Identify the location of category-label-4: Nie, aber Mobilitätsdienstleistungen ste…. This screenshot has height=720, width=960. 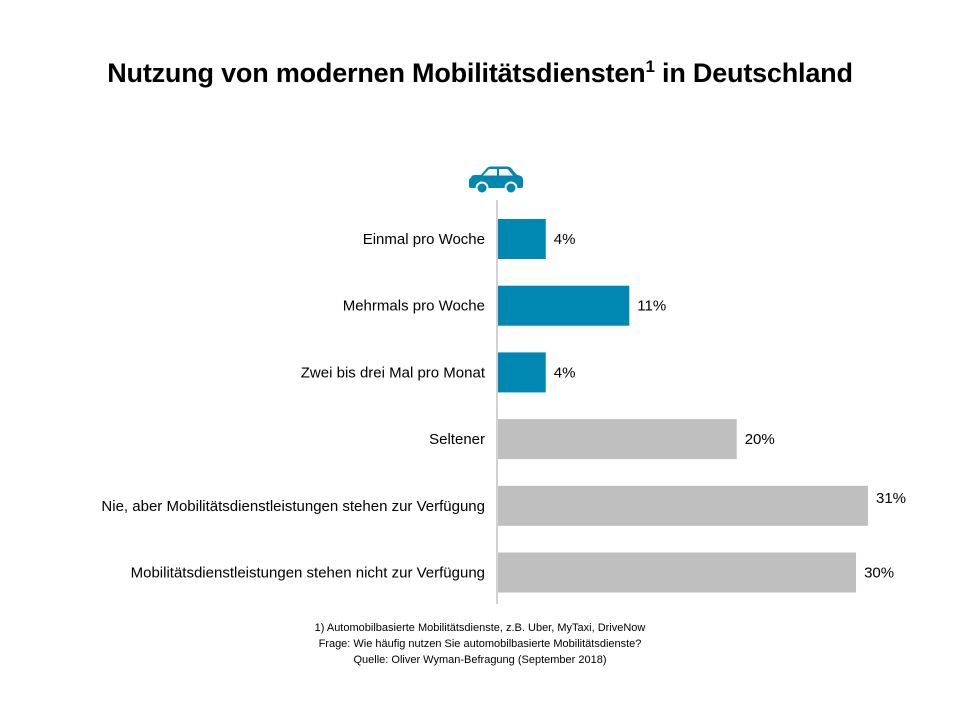
(293, 506).